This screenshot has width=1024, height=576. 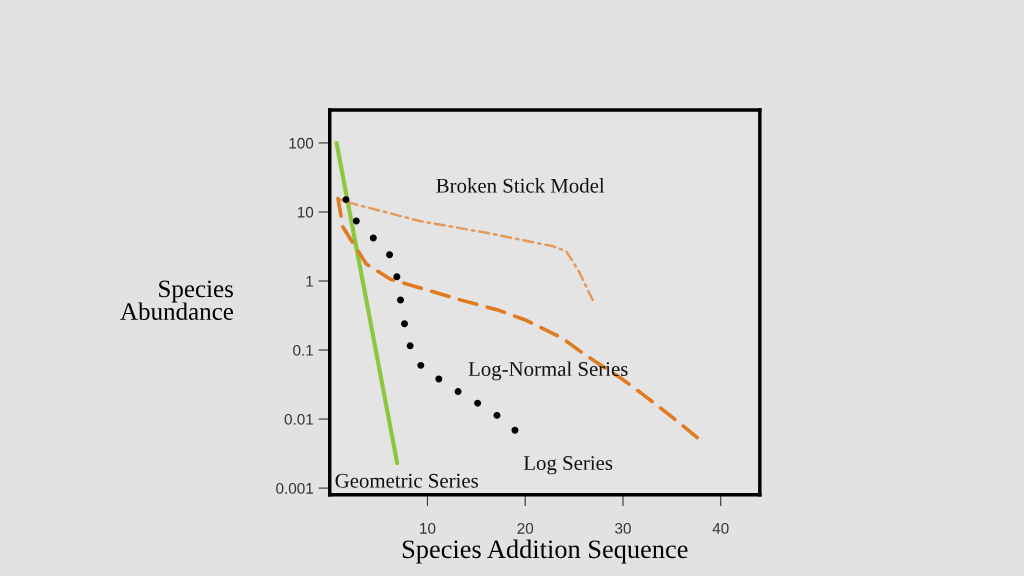 What do you see at coordinates (299, 419) in the screenshot?
I see `y-tick-label: 0.01` at bounding box center [299, 419].